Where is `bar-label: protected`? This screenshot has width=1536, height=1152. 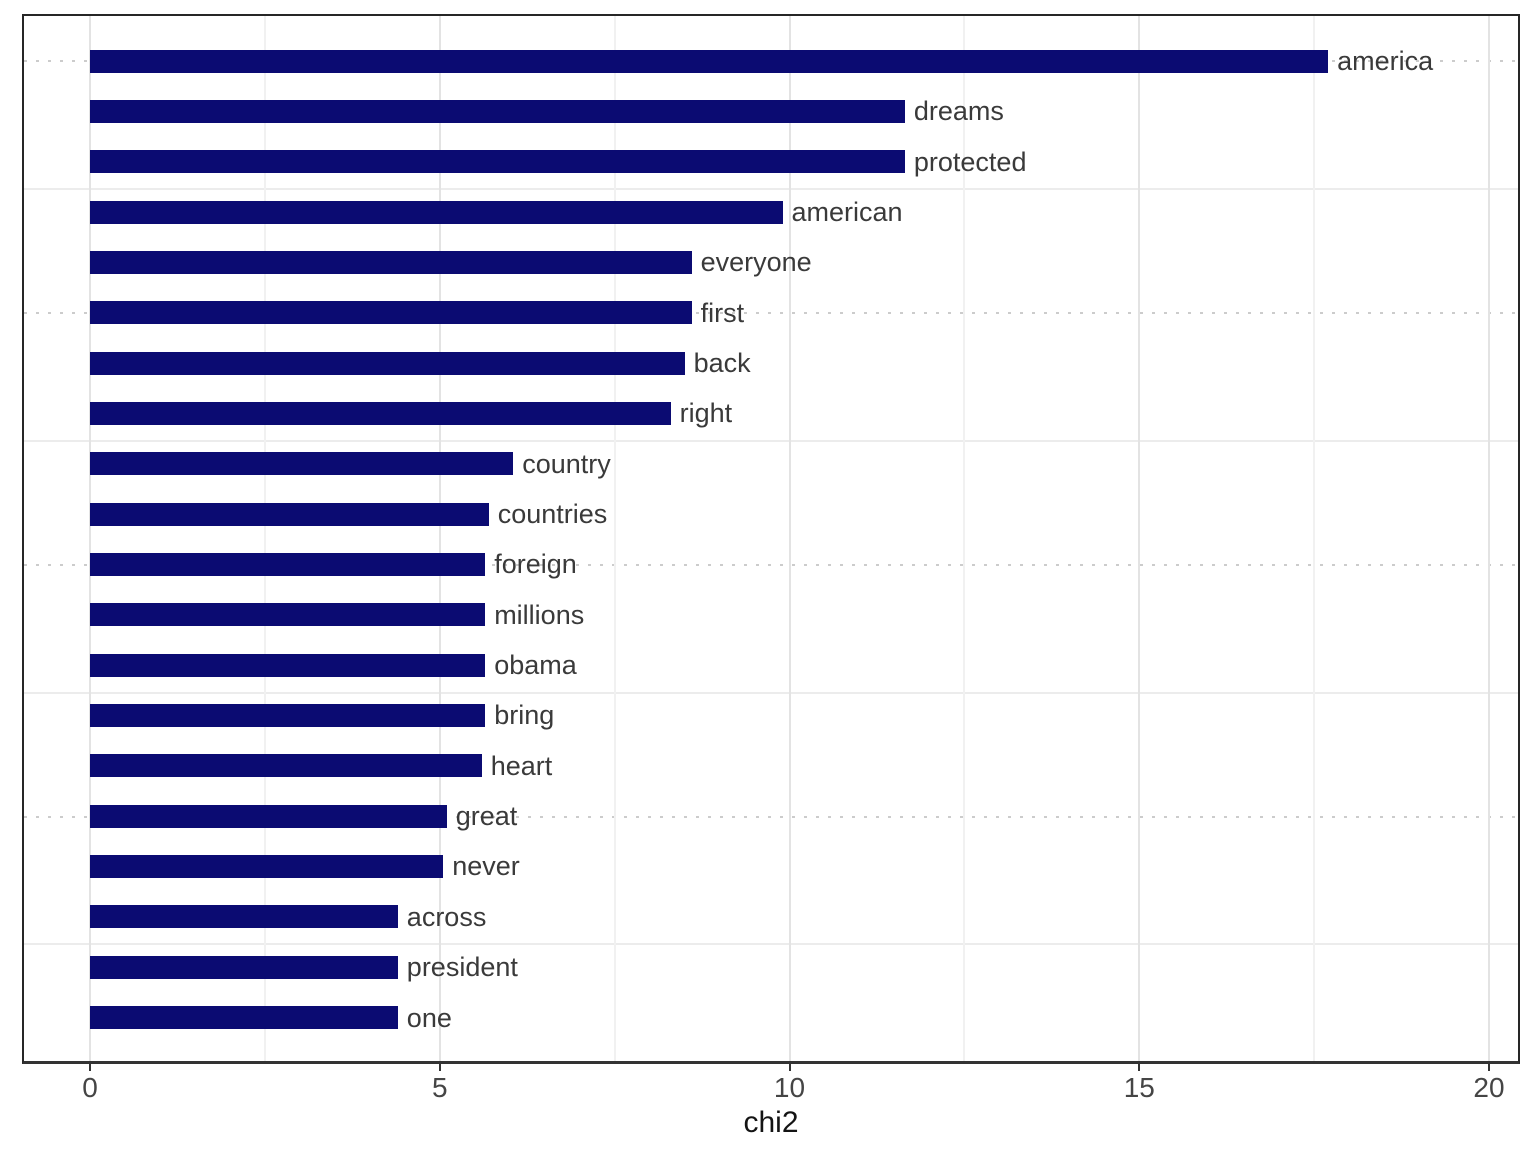 bar-label: protected is located at coordinates (970, 161).